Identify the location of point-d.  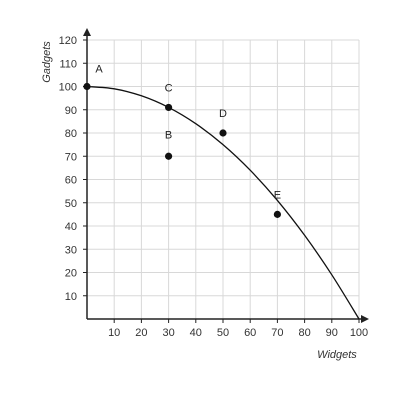
(223, 133).